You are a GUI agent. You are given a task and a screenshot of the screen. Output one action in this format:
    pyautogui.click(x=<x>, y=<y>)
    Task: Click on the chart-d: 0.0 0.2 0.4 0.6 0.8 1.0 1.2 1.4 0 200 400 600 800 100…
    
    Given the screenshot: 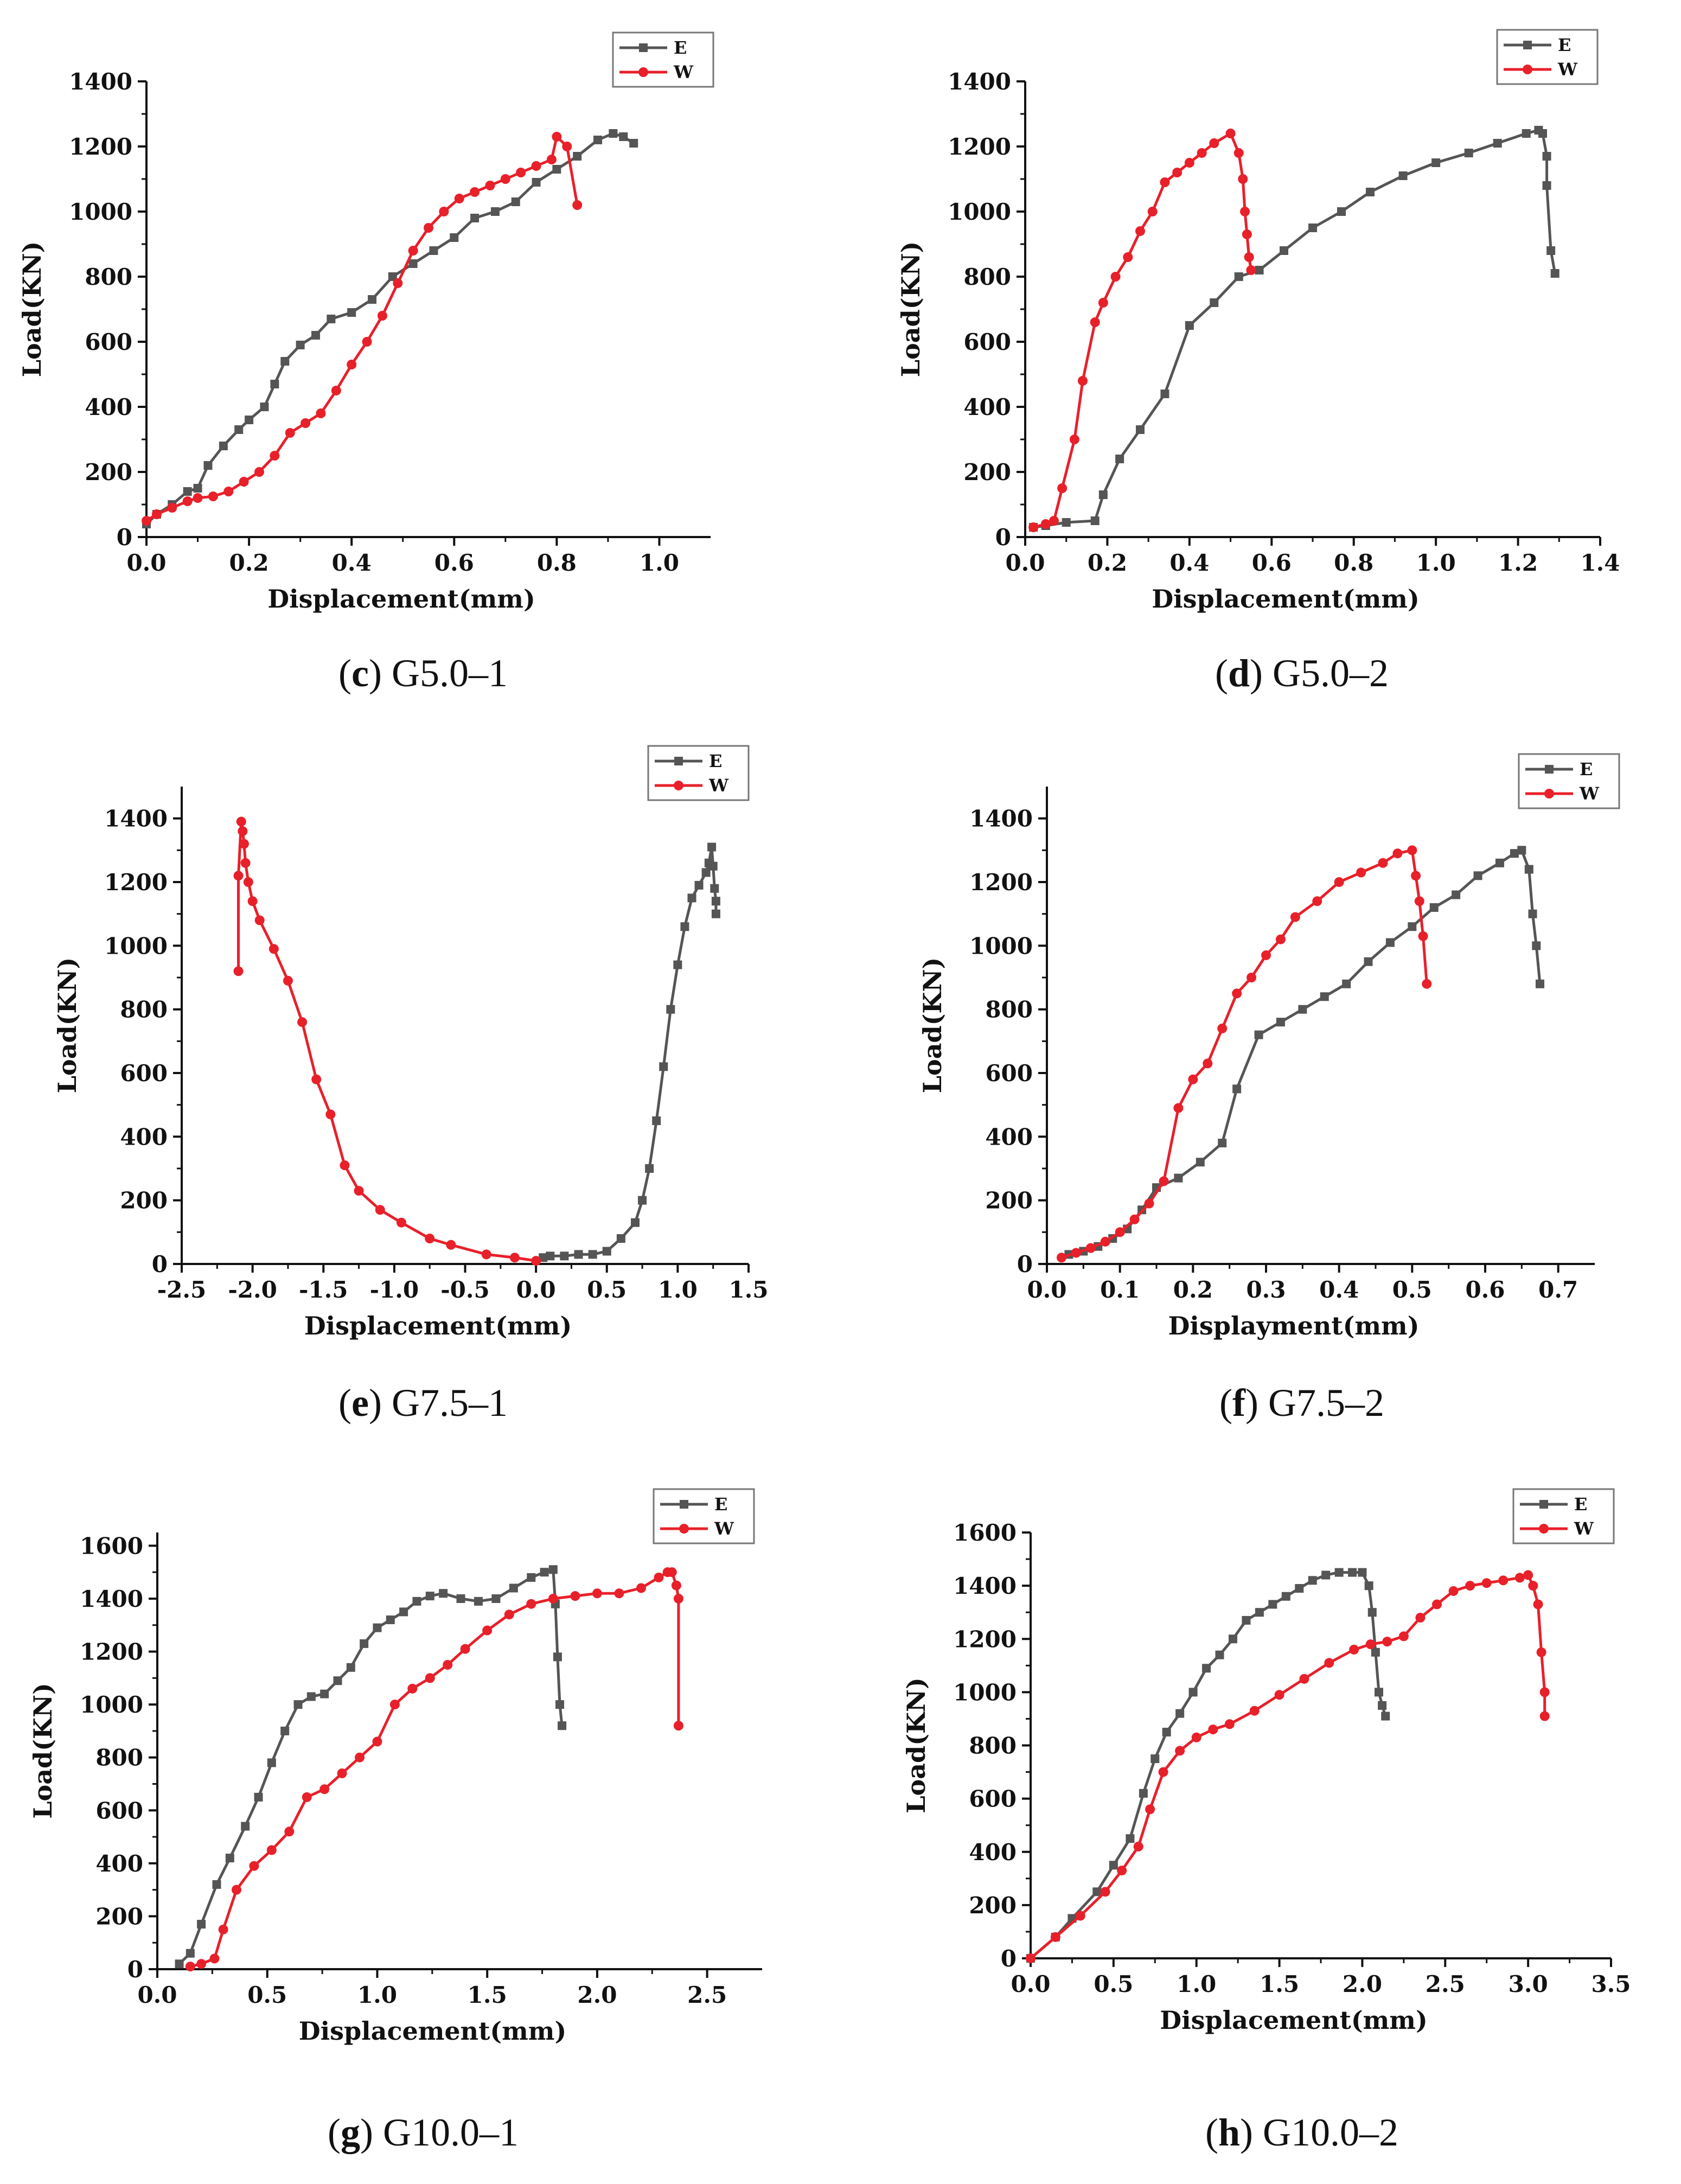 What is the action you would take?
    pyautogui.click(x=1258, y=362)
    